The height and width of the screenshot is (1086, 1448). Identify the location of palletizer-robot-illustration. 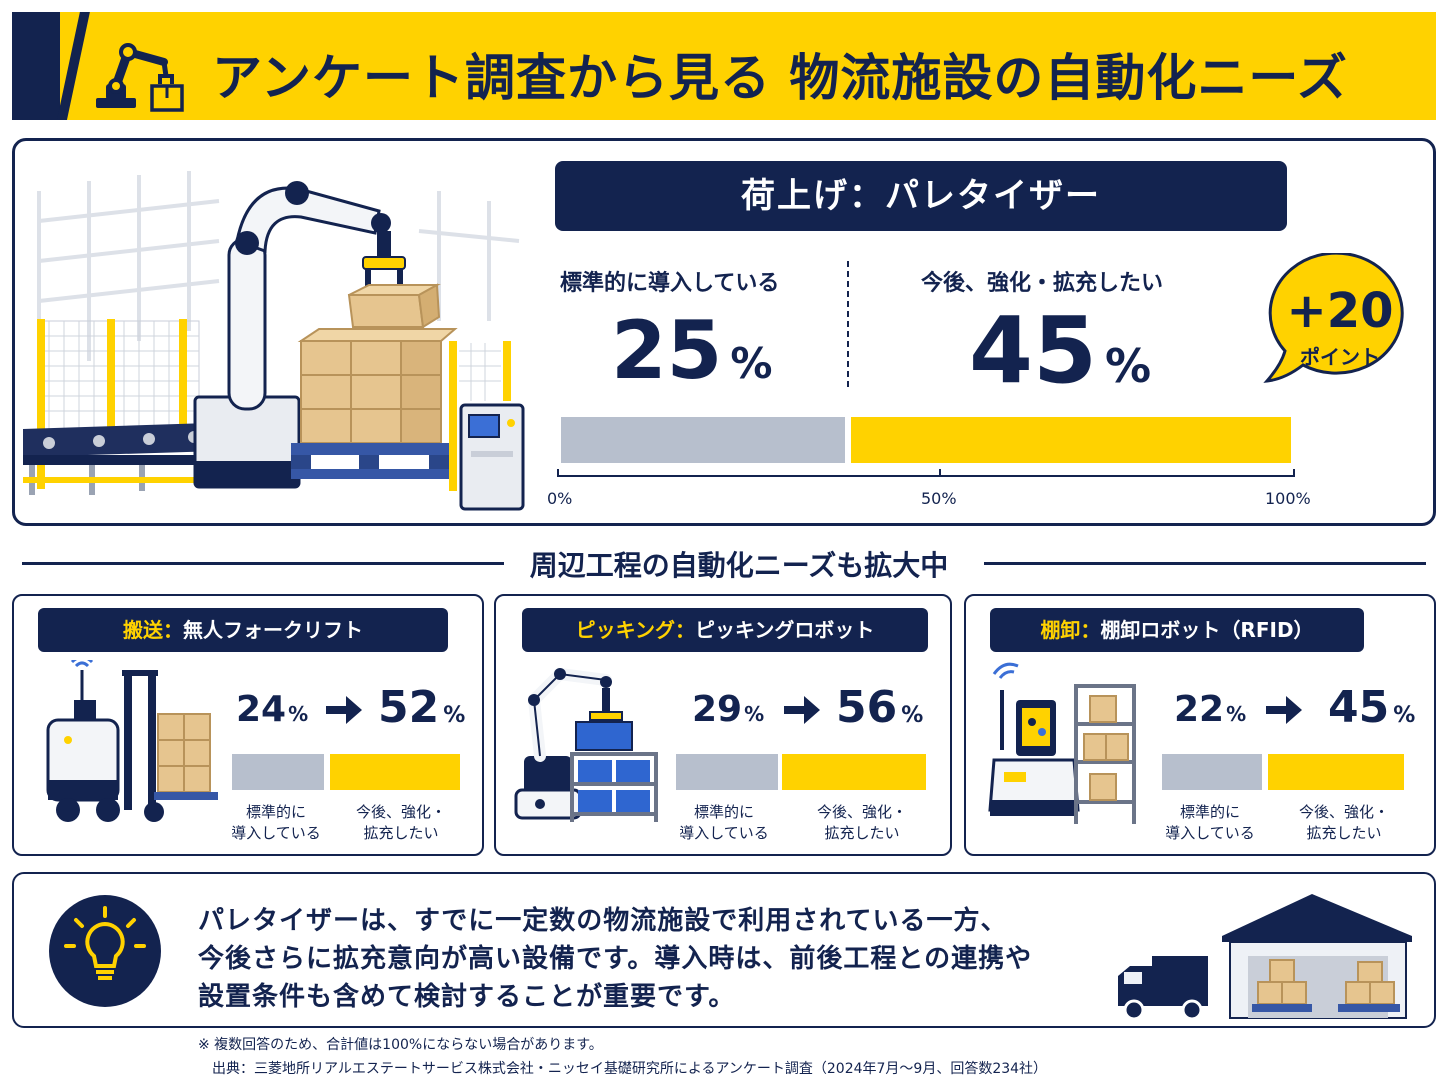
(274, 341).